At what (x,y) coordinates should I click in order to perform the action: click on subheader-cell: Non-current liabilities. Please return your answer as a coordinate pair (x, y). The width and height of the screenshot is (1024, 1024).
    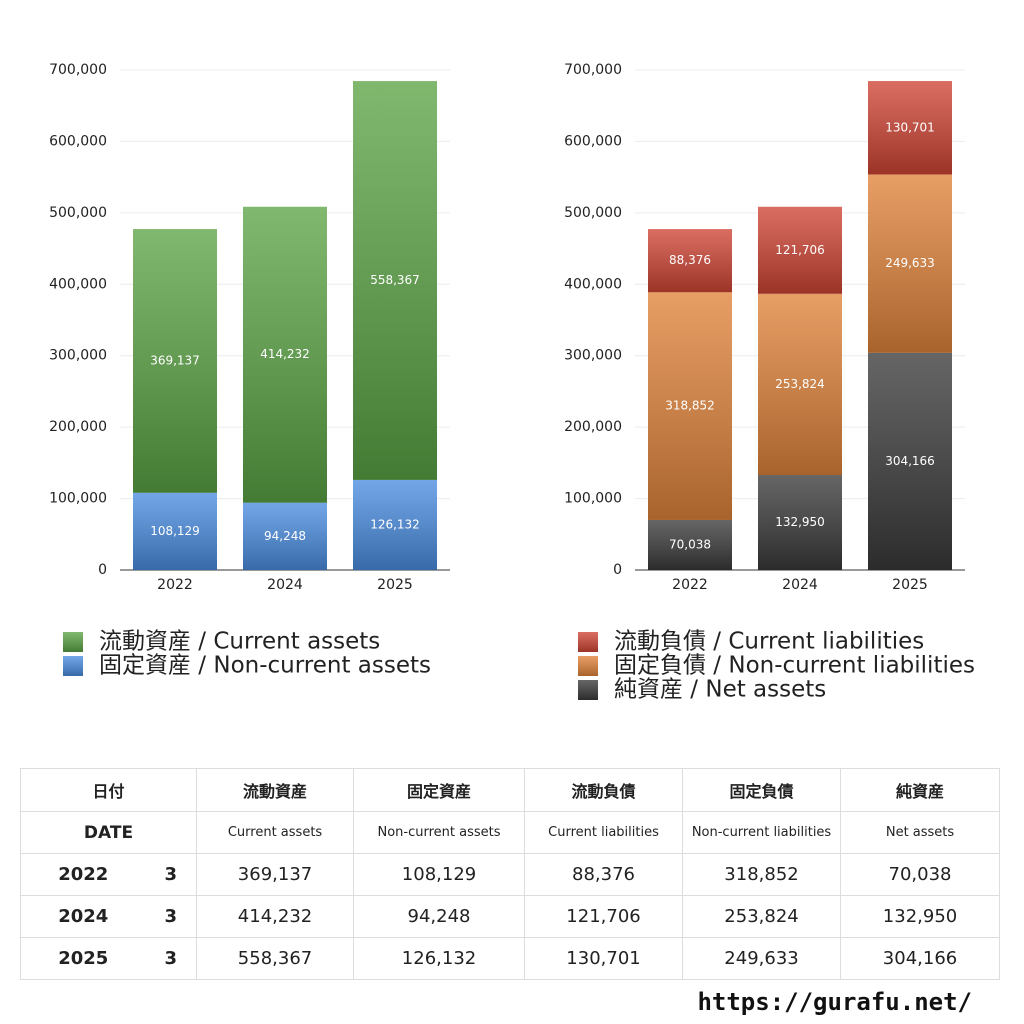
    Looking at the image, I should click on (762, 832).